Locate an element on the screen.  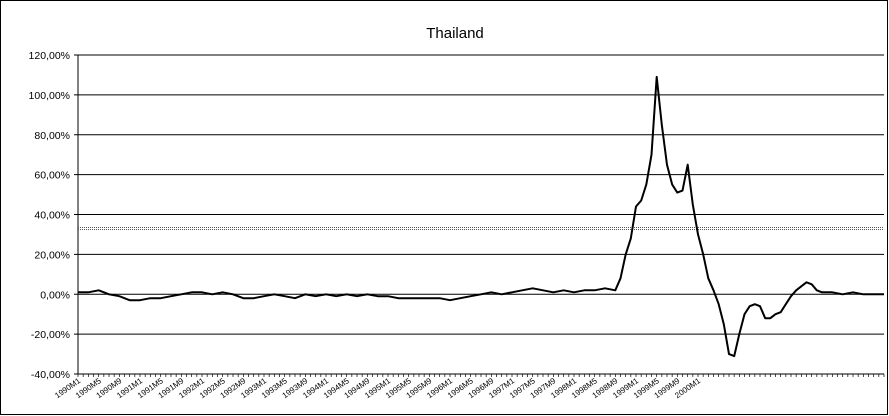
threshold-line is located at coordinates (481, 228).